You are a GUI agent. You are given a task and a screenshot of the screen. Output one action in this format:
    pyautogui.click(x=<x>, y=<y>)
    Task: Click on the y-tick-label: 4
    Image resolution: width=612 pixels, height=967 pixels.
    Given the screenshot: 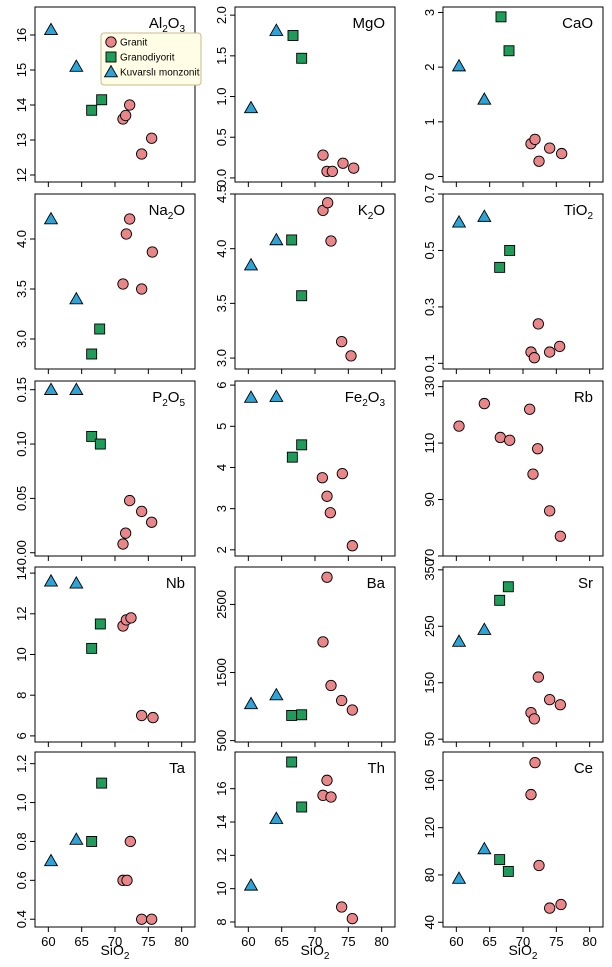 What is the action you would take?
    pyautogui.click(x=221, y=467)
    